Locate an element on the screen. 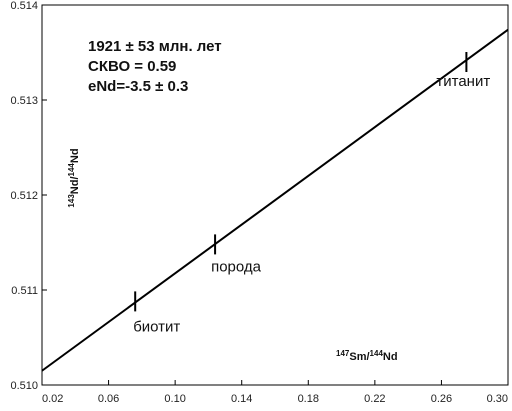 The image size is (512, 411). y-axis-title: 143Nd/144Nd is located at coordinates (74, 177).